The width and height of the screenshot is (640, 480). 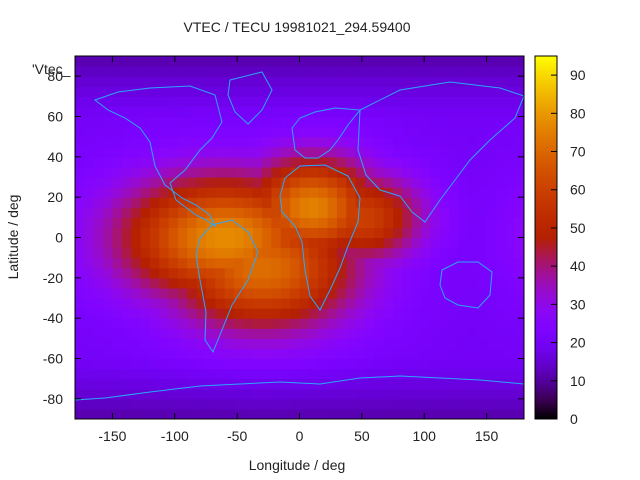 What do you see at coordinates (59, 238) in the screenshot?
I see `y-tick-label: 0` at bounding box center [59, 238].